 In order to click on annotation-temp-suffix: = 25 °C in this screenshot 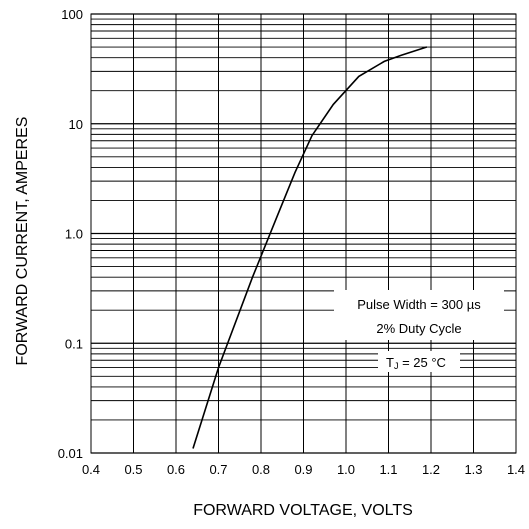, I will do `click(421, 362)`.